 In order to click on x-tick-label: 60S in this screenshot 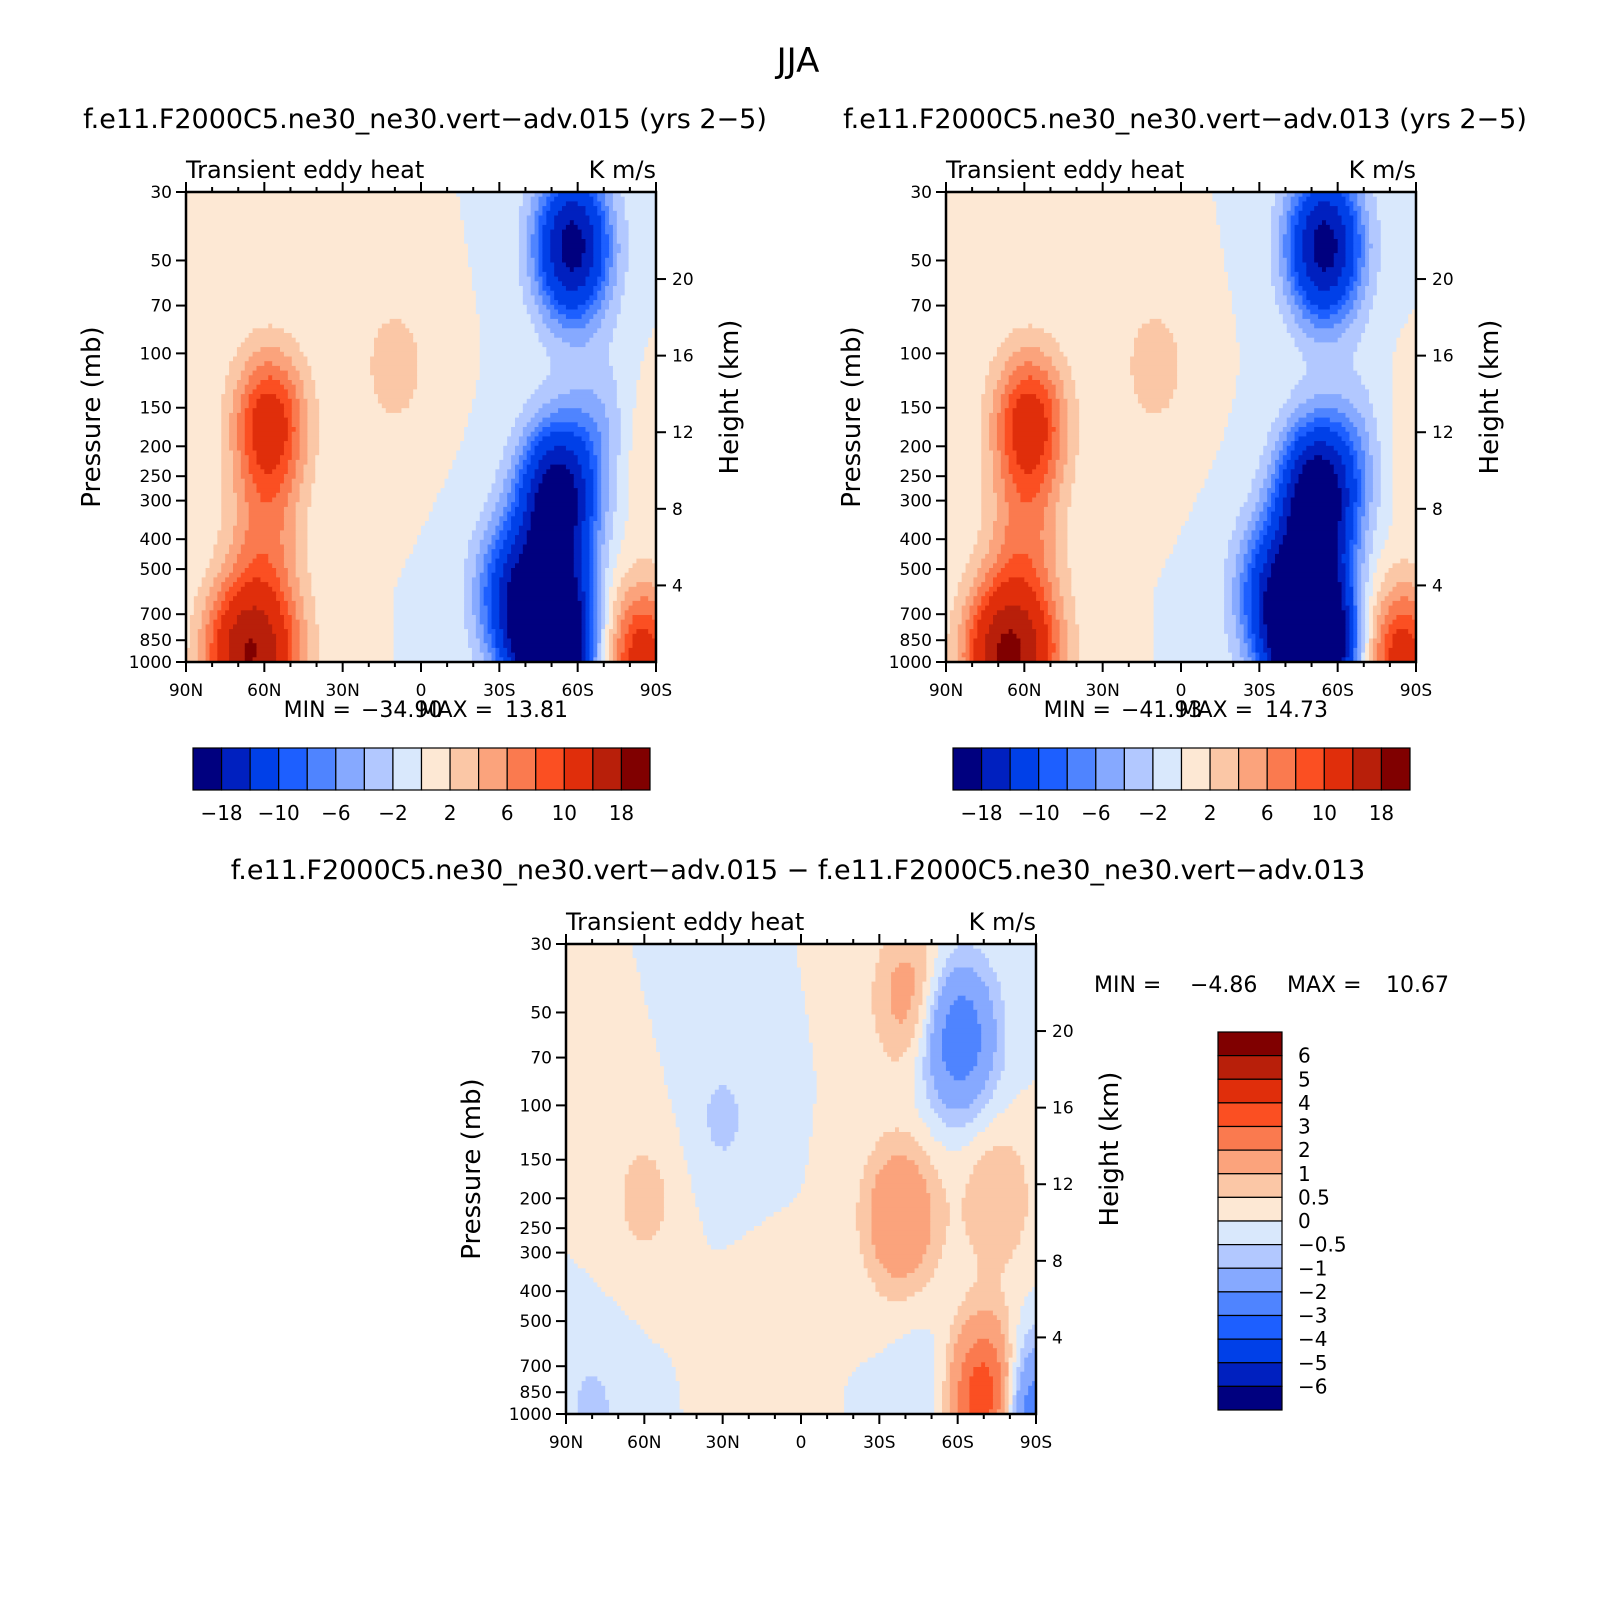, I will do `click(1337, 691)`.